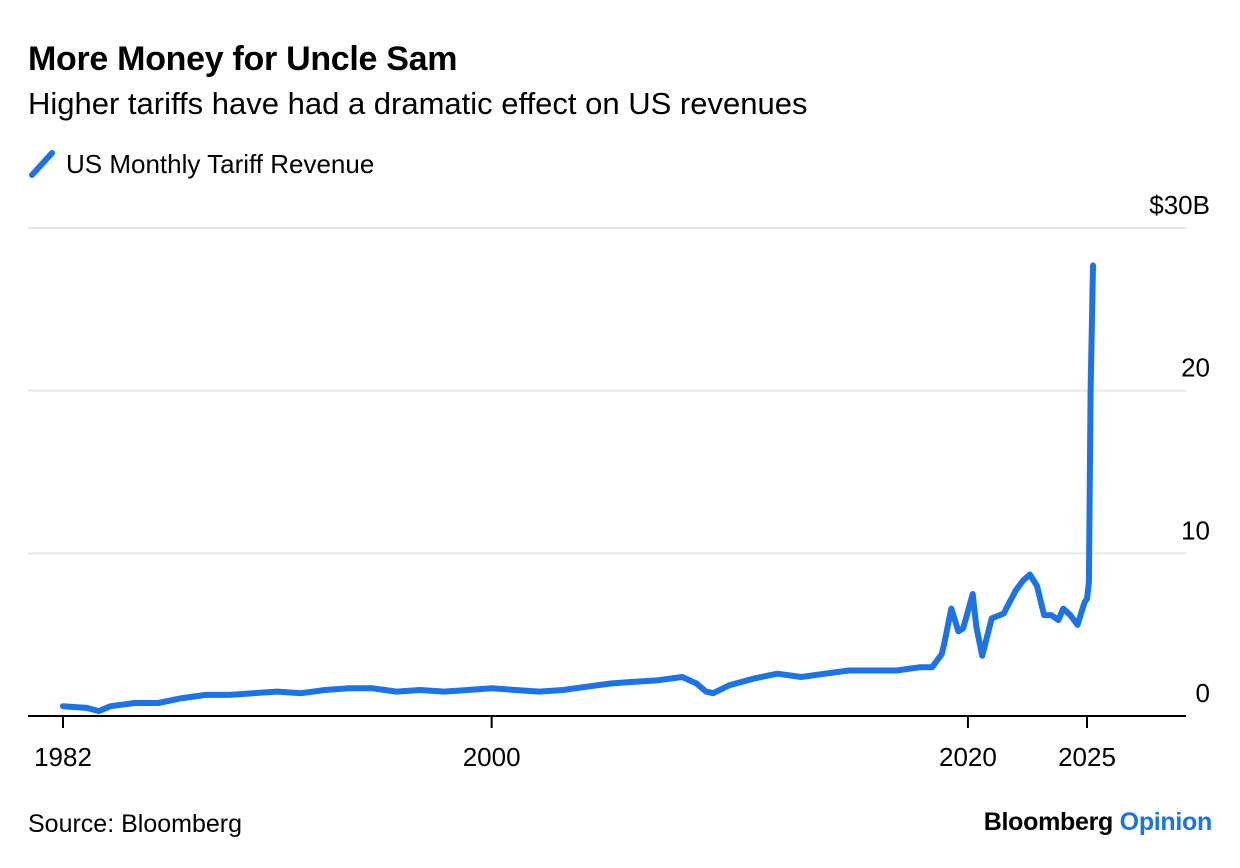 The width and height of the screenshot is (1240, 868). I want to click on legend: US Monthly Tariff Revenue, so click(201, 164).